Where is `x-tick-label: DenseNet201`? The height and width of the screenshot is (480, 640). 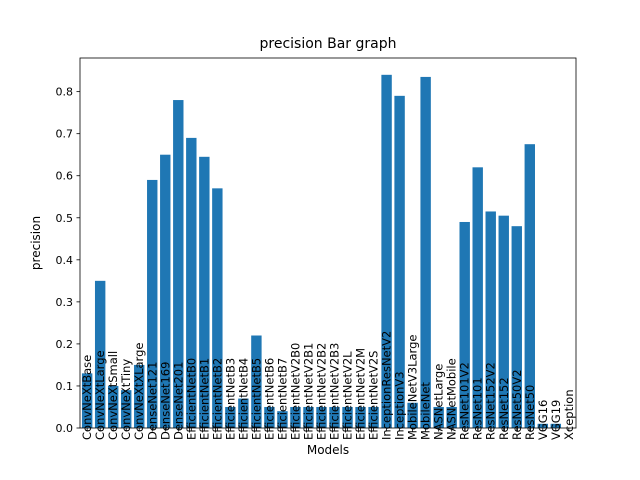
x-tick-label: DenseNet201 is located at coordinates (178, 401).